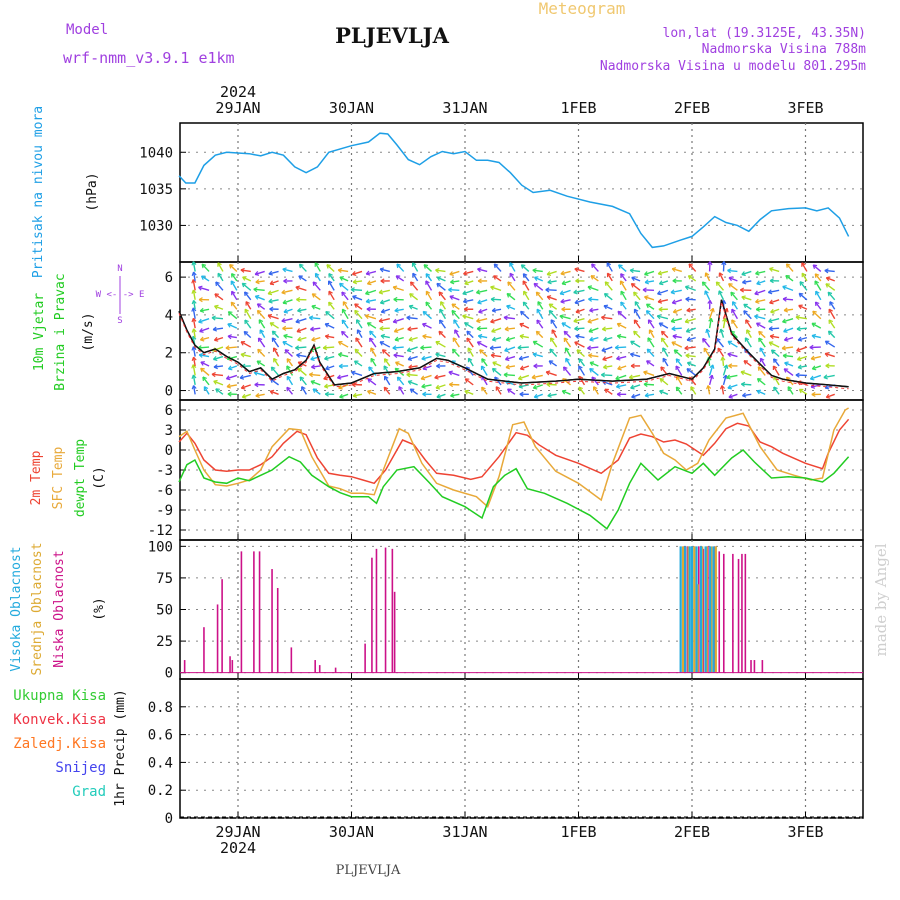 The width and height of the screenshot is (900, 900). Describe the element at coordinates (521, 470) in the screenshot. I see `temp-frame` at that location.